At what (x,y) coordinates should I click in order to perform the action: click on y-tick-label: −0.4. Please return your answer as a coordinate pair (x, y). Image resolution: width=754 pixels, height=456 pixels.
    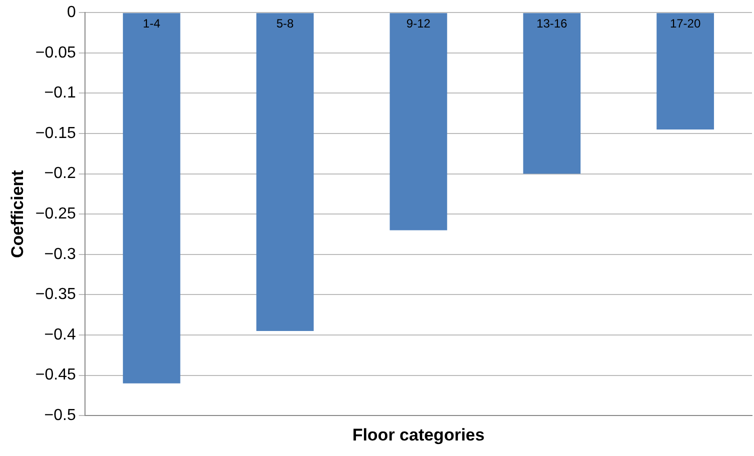
    Looking at the image, I should click on (60, 335).